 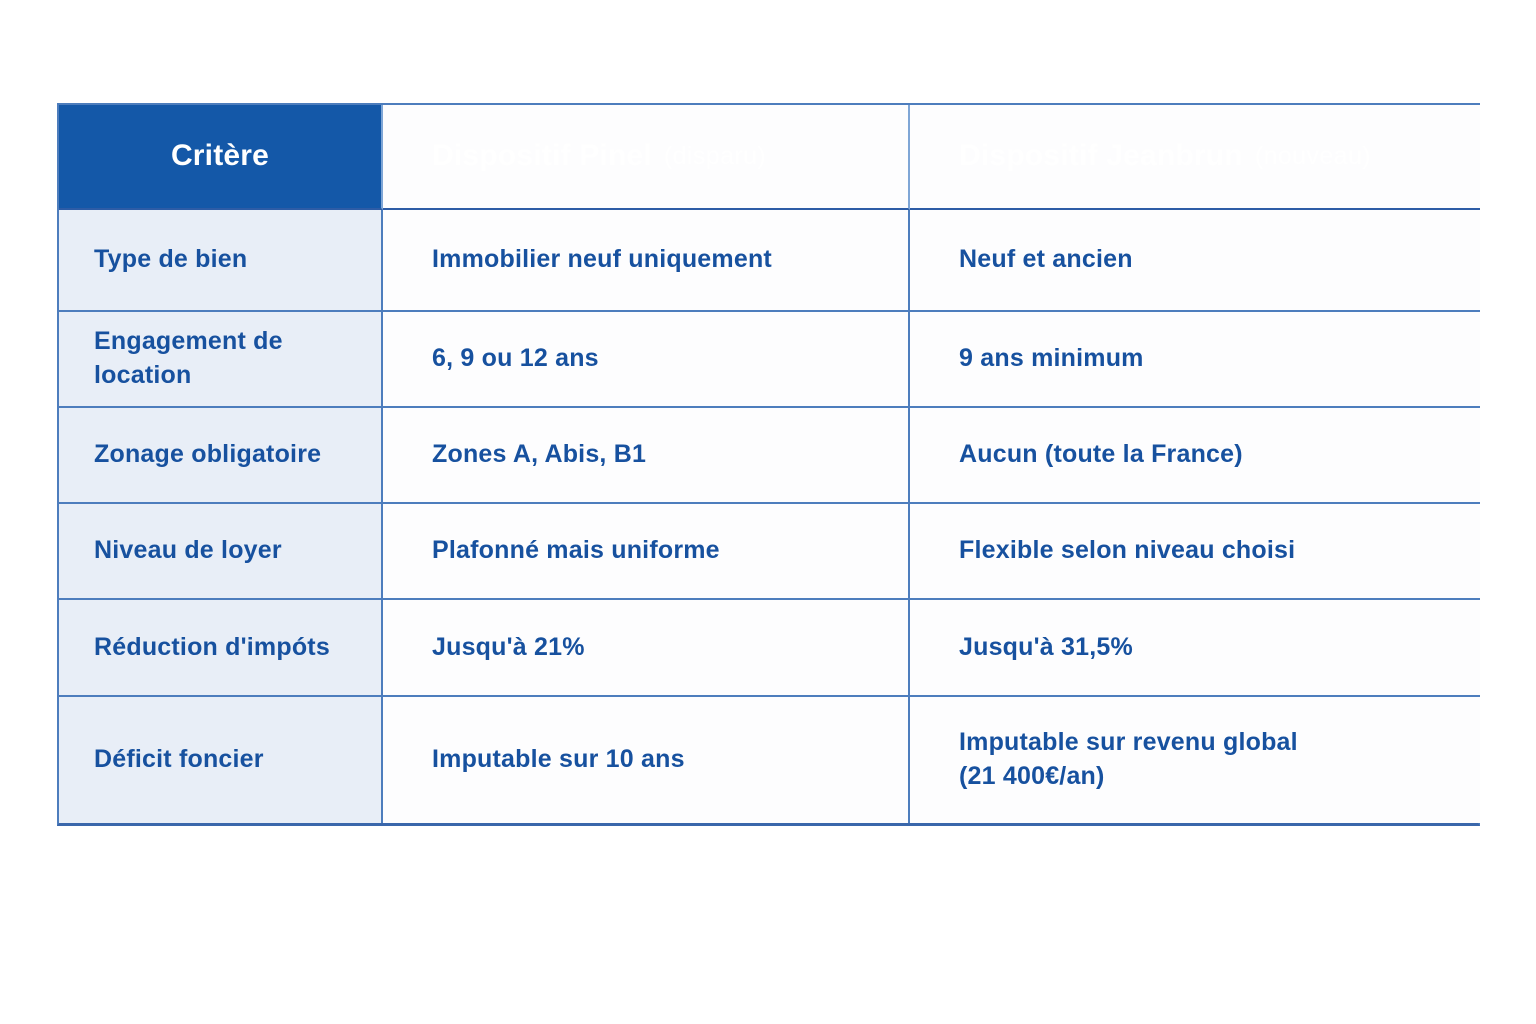 I want to click on row-pinel-cell: Plafonné mais uniforme, so click(x=646, y=552).